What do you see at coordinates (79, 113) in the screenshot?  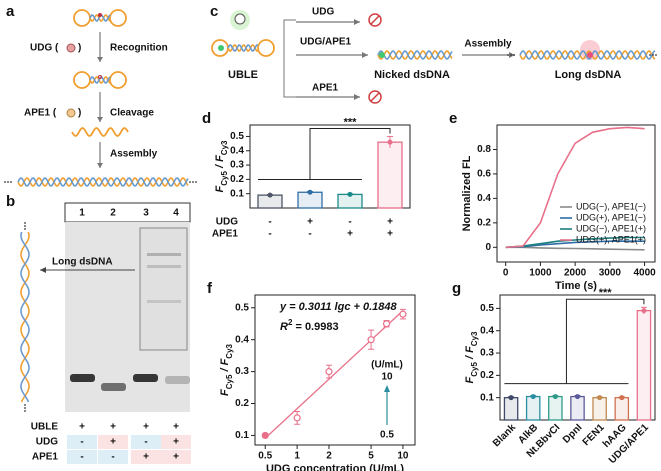 I see `enzyme-paren: )` at bounding box center [79, 113].